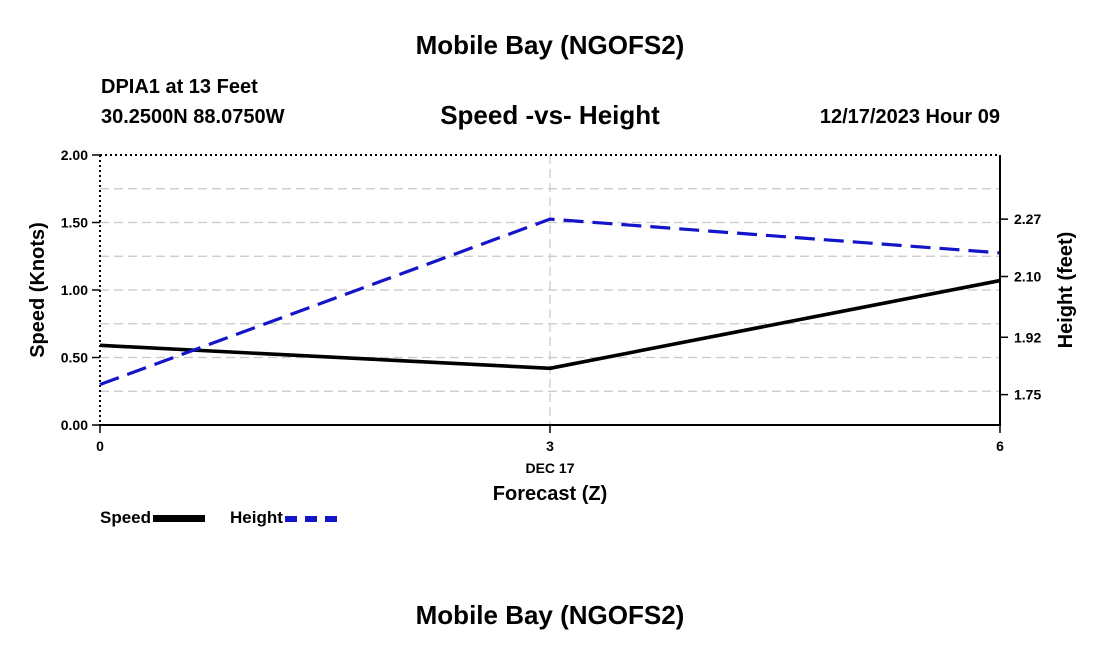 The height and width of the screenshot is (650, 1100). I want to click on y-tick-label: 0.00, so click(74, 425).